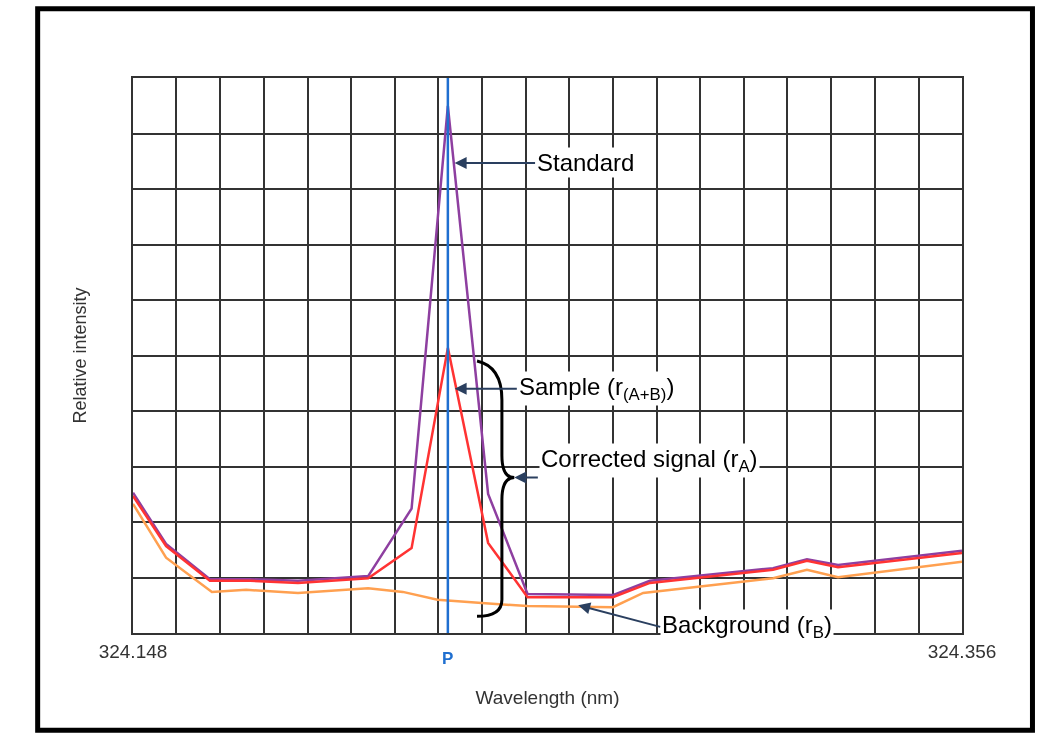  I want to click on annotation: Sample (r$_{(A+B)}$), so click(597, 389).